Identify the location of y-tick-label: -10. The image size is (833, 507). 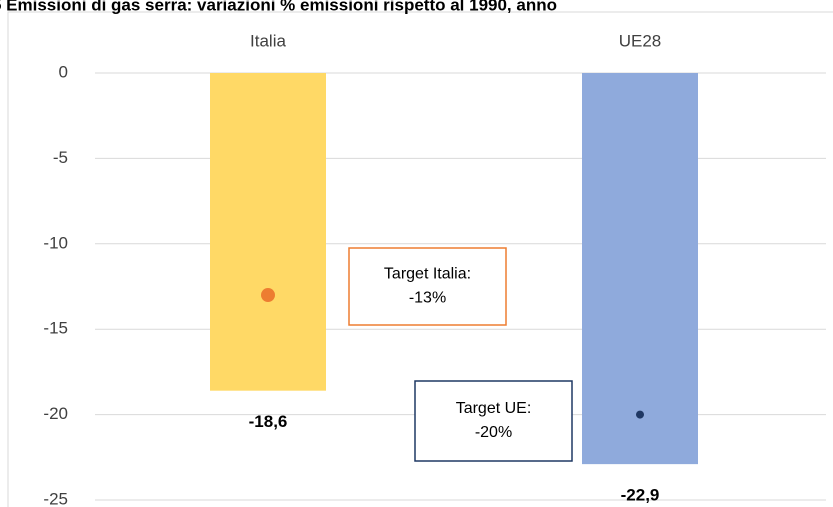
(55, 242).